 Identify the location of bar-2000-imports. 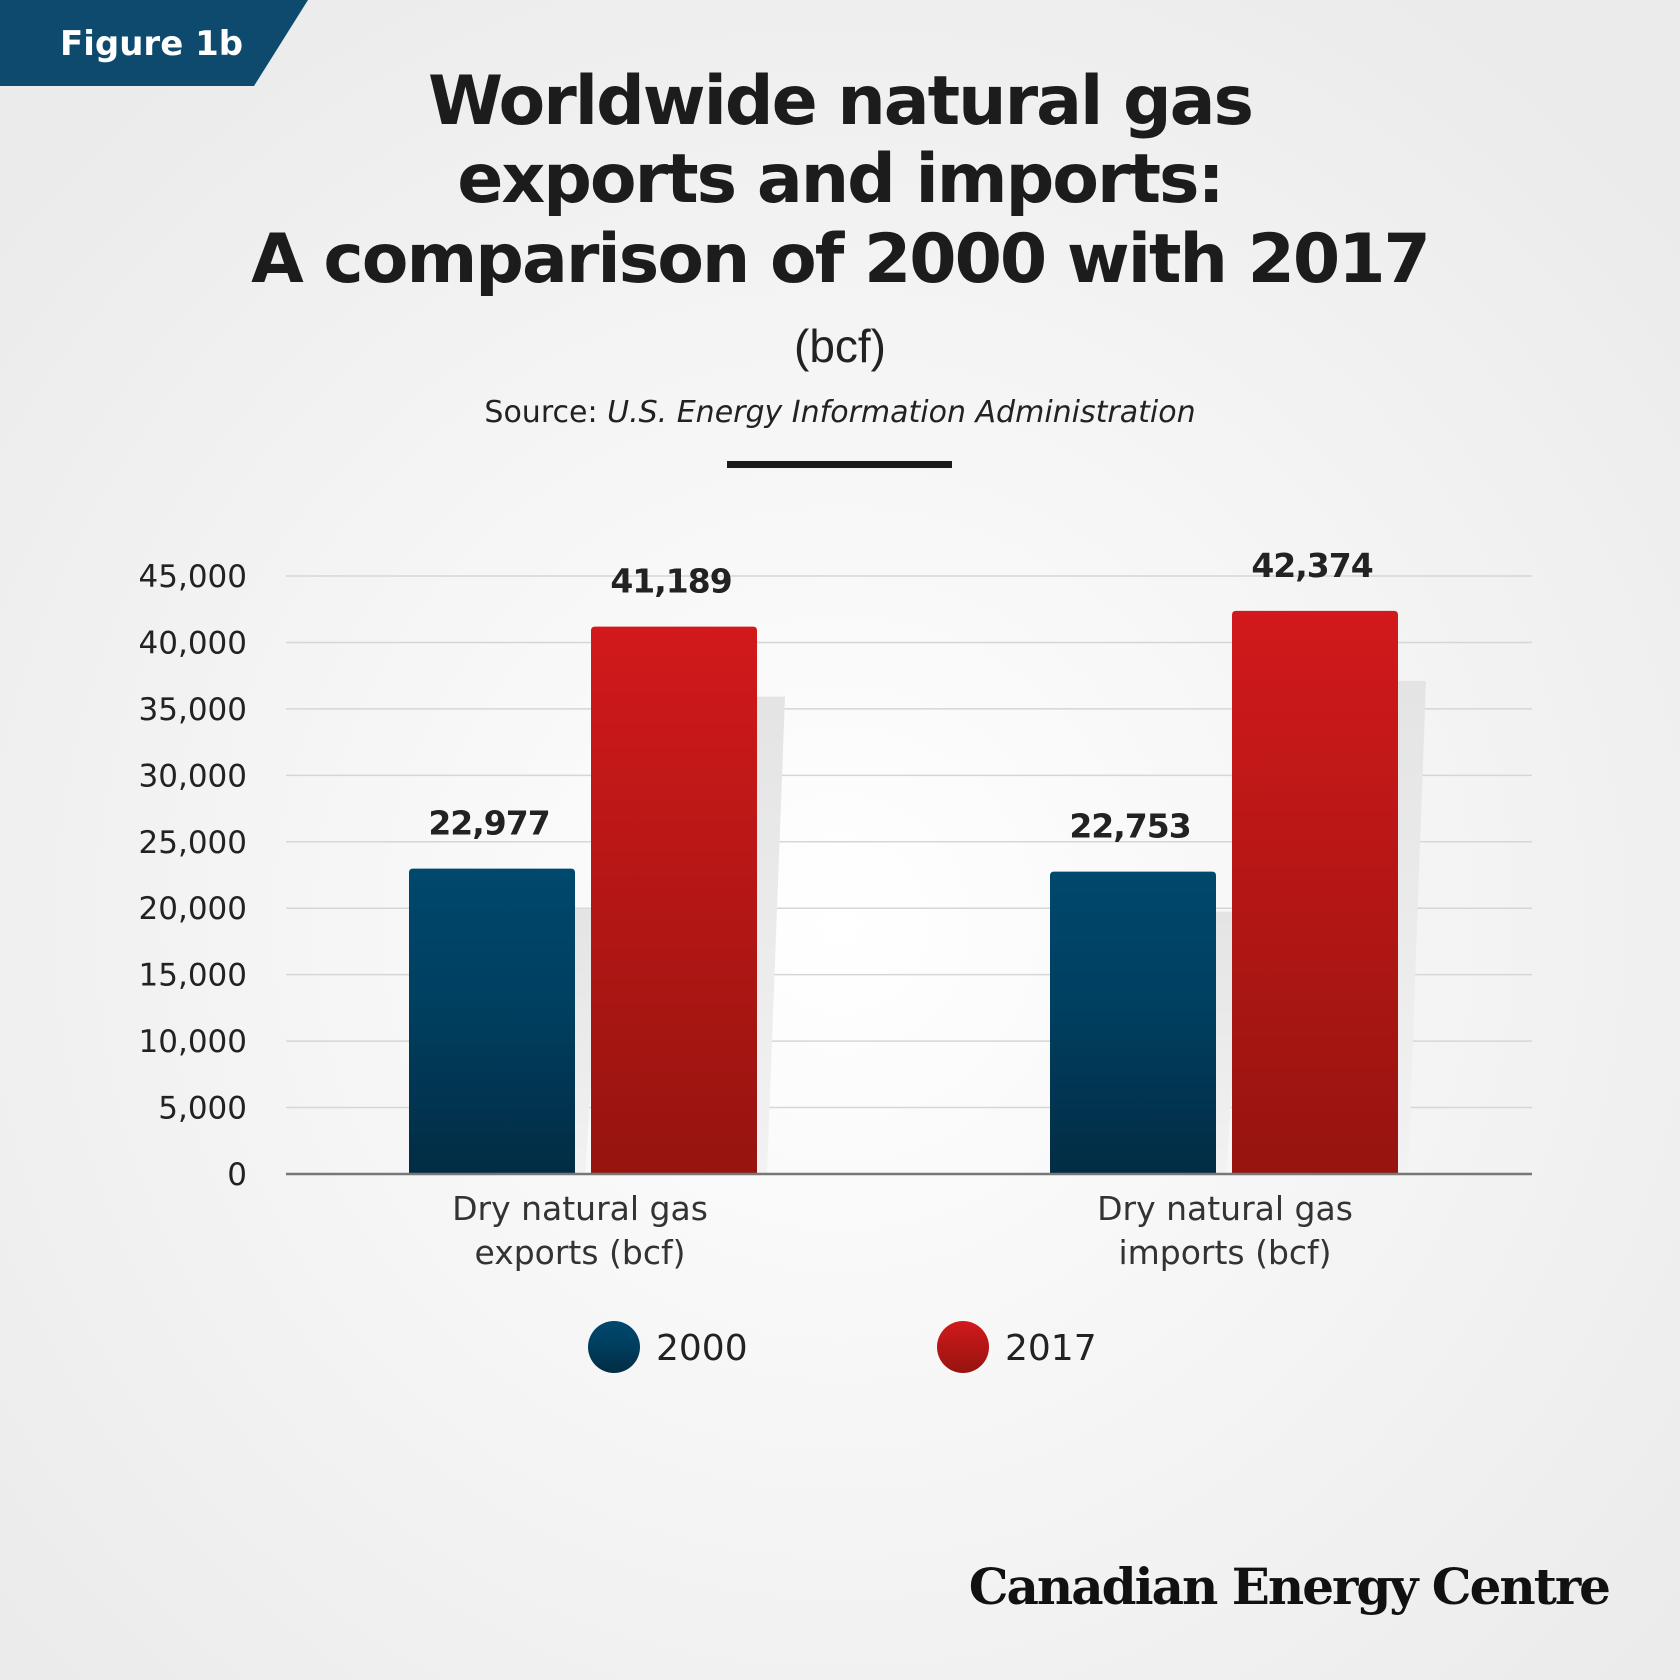
(1133, 1022).